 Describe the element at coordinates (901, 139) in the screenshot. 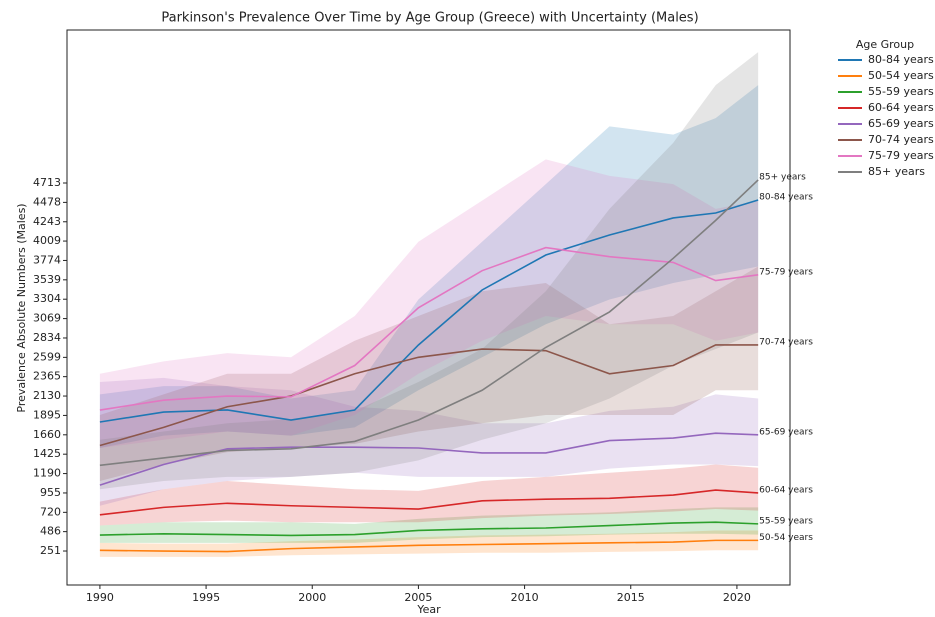

I see `legend-label: 70-74 years` at that location.